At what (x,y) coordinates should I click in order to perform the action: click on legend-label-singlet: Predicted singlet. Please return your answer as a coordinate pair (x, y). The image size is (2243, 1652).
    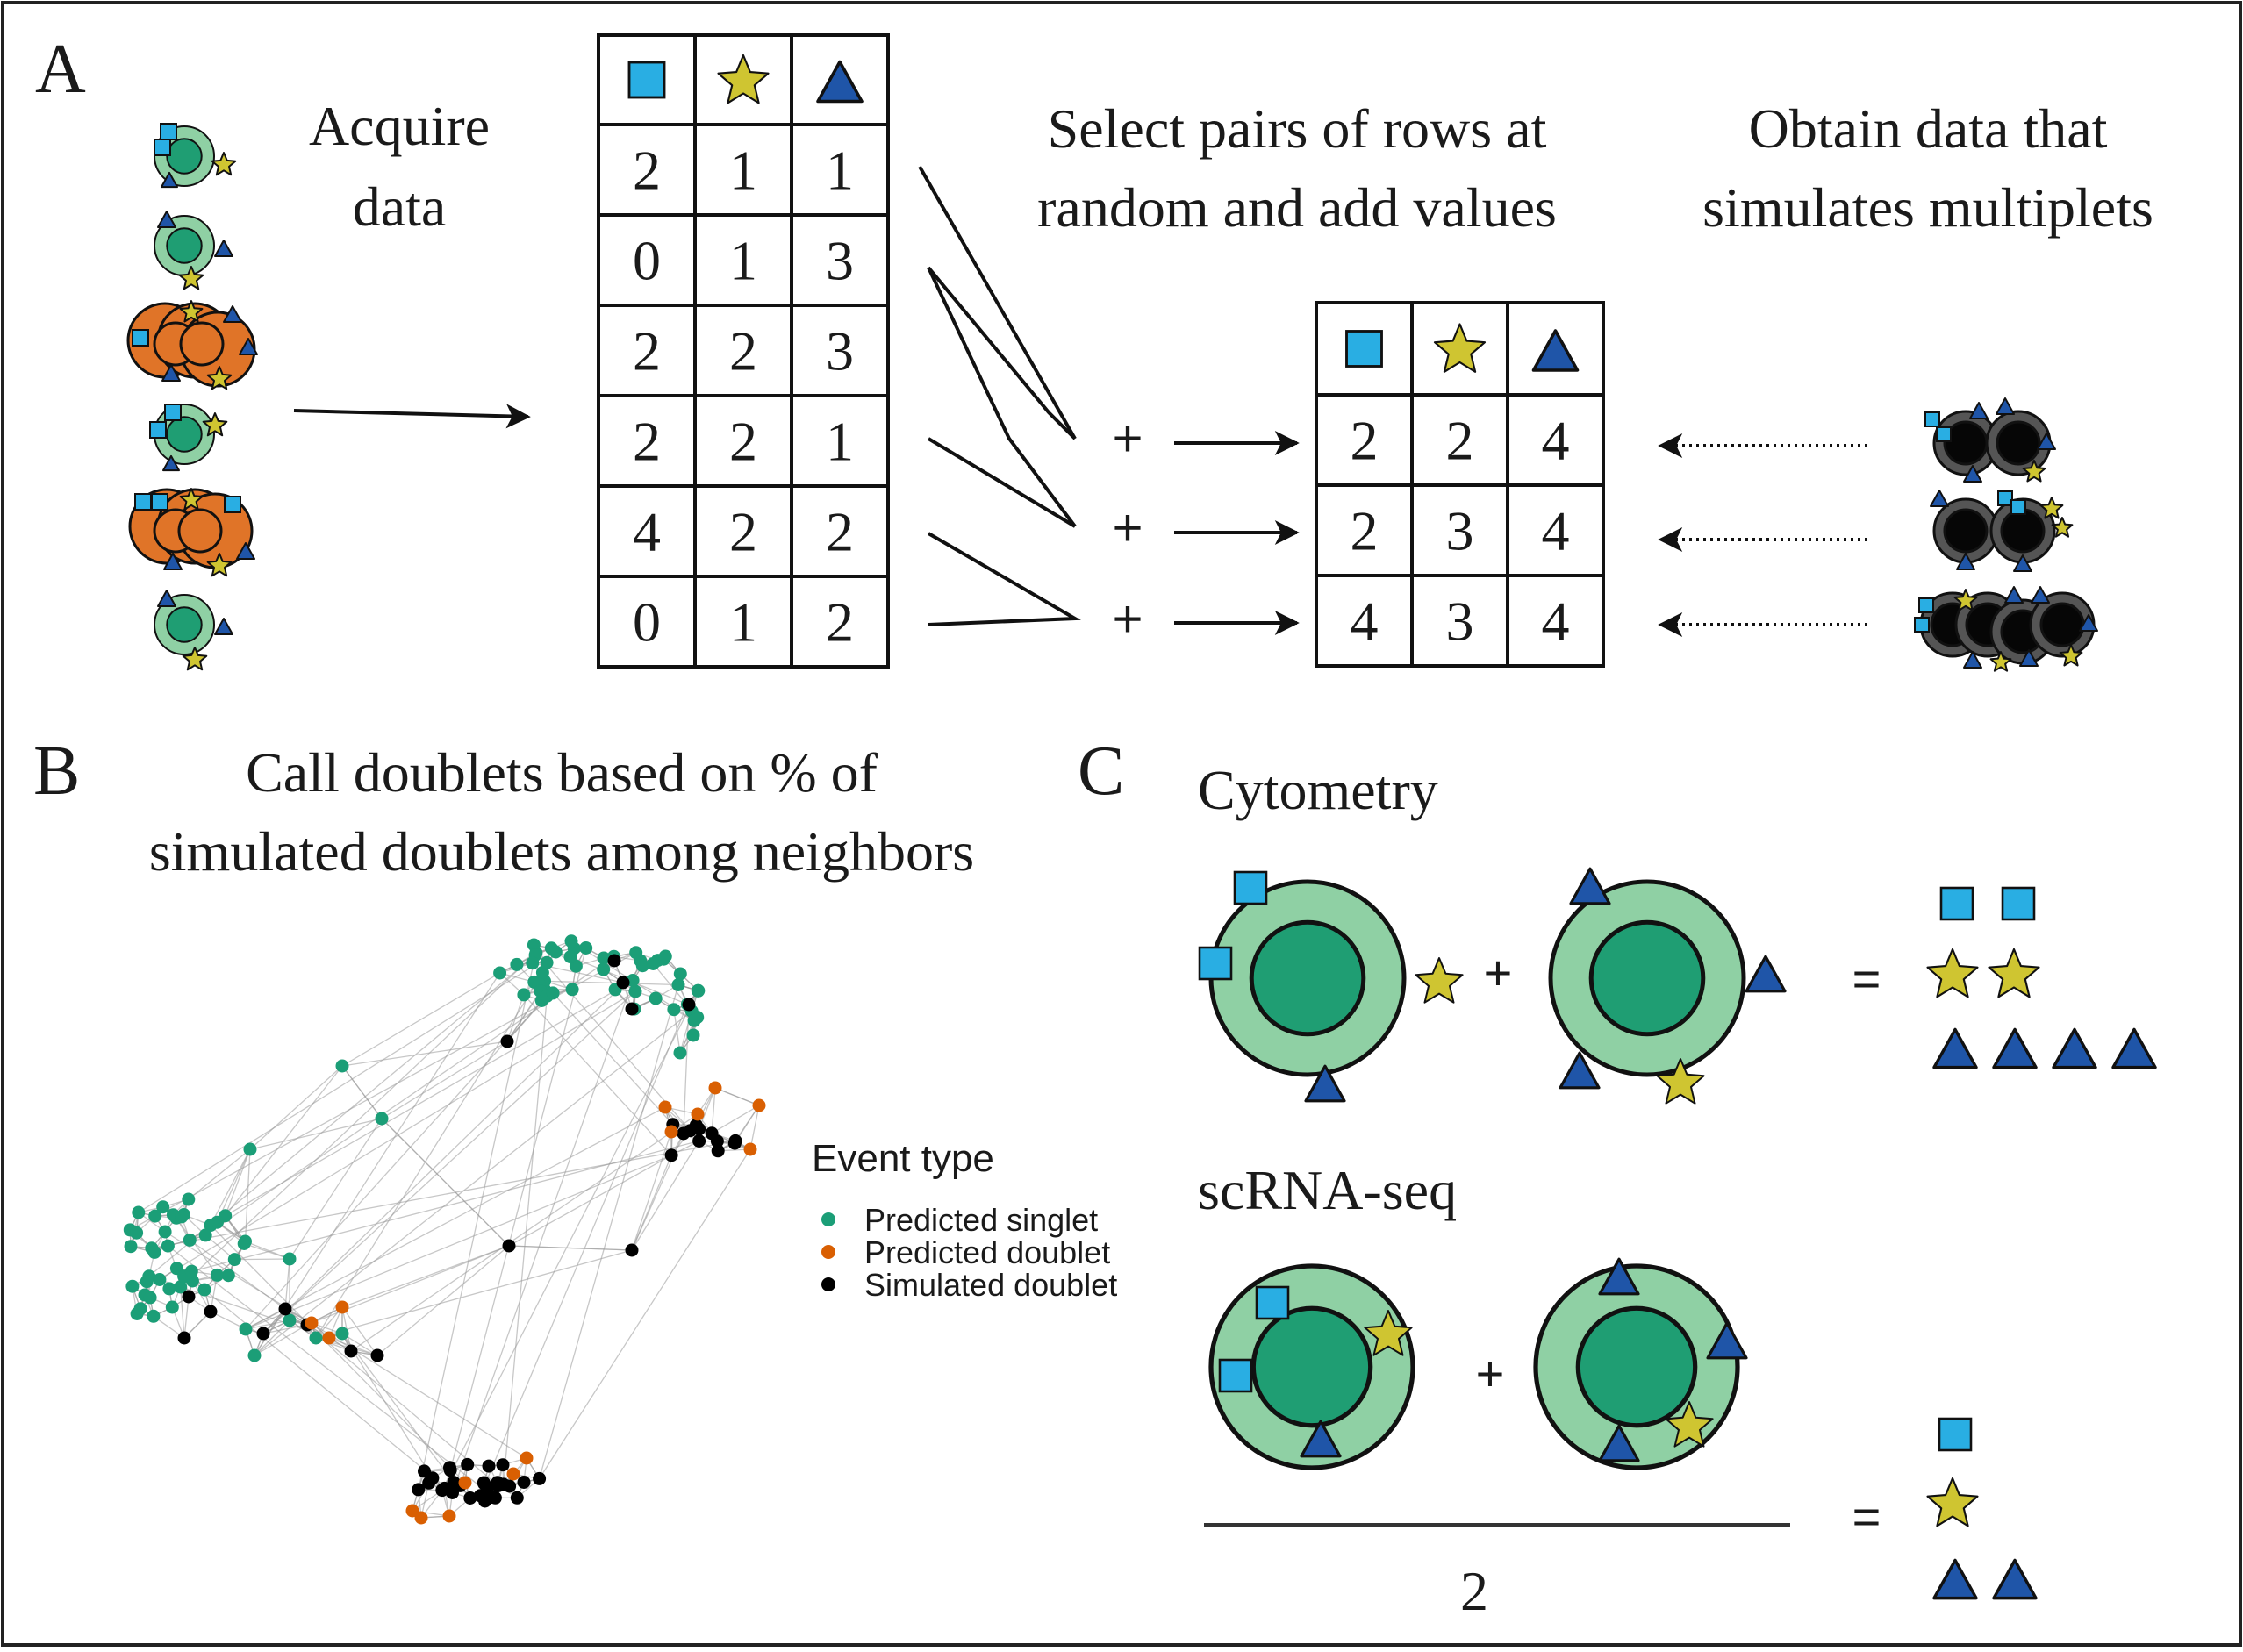
    Looking at the image, I should click on (981, 1220).